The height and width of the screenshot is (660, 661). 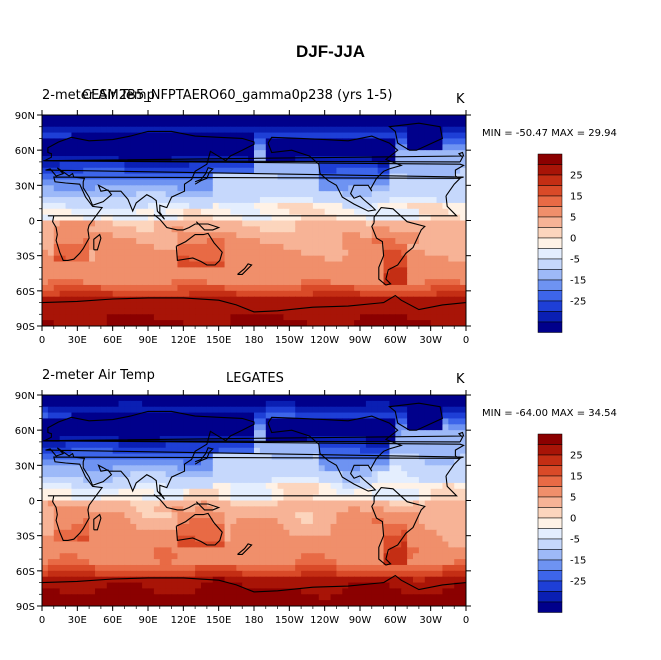 I want to click on x-tick-label: 120W, so click(x=324, y=340).